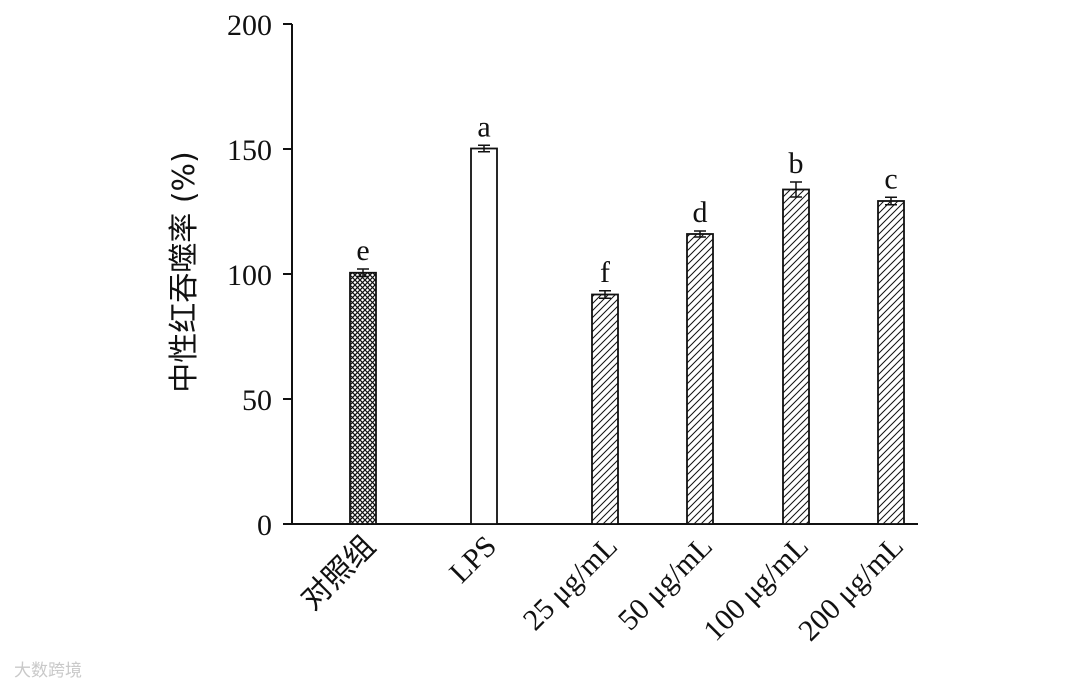 Image resolution: width=1080 pixels, height=693 pixels. What do you see at coordinates (890, 178) in the screenshot?
I see `significance-letter: c` at bounding box center [890, 178].